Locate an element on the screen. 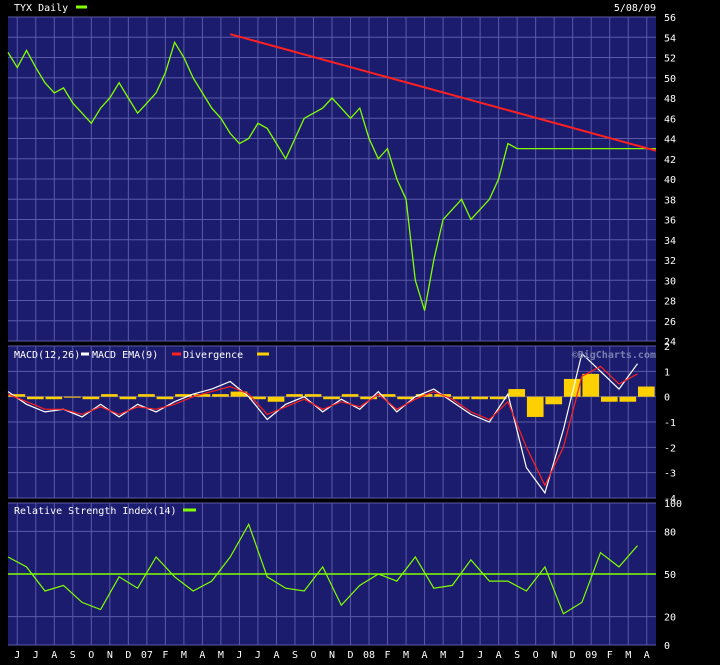 Image resolution: width=720 pixels, height=665 pixels. price-y-tick-label: 48 is located at coordinates (670, 99).